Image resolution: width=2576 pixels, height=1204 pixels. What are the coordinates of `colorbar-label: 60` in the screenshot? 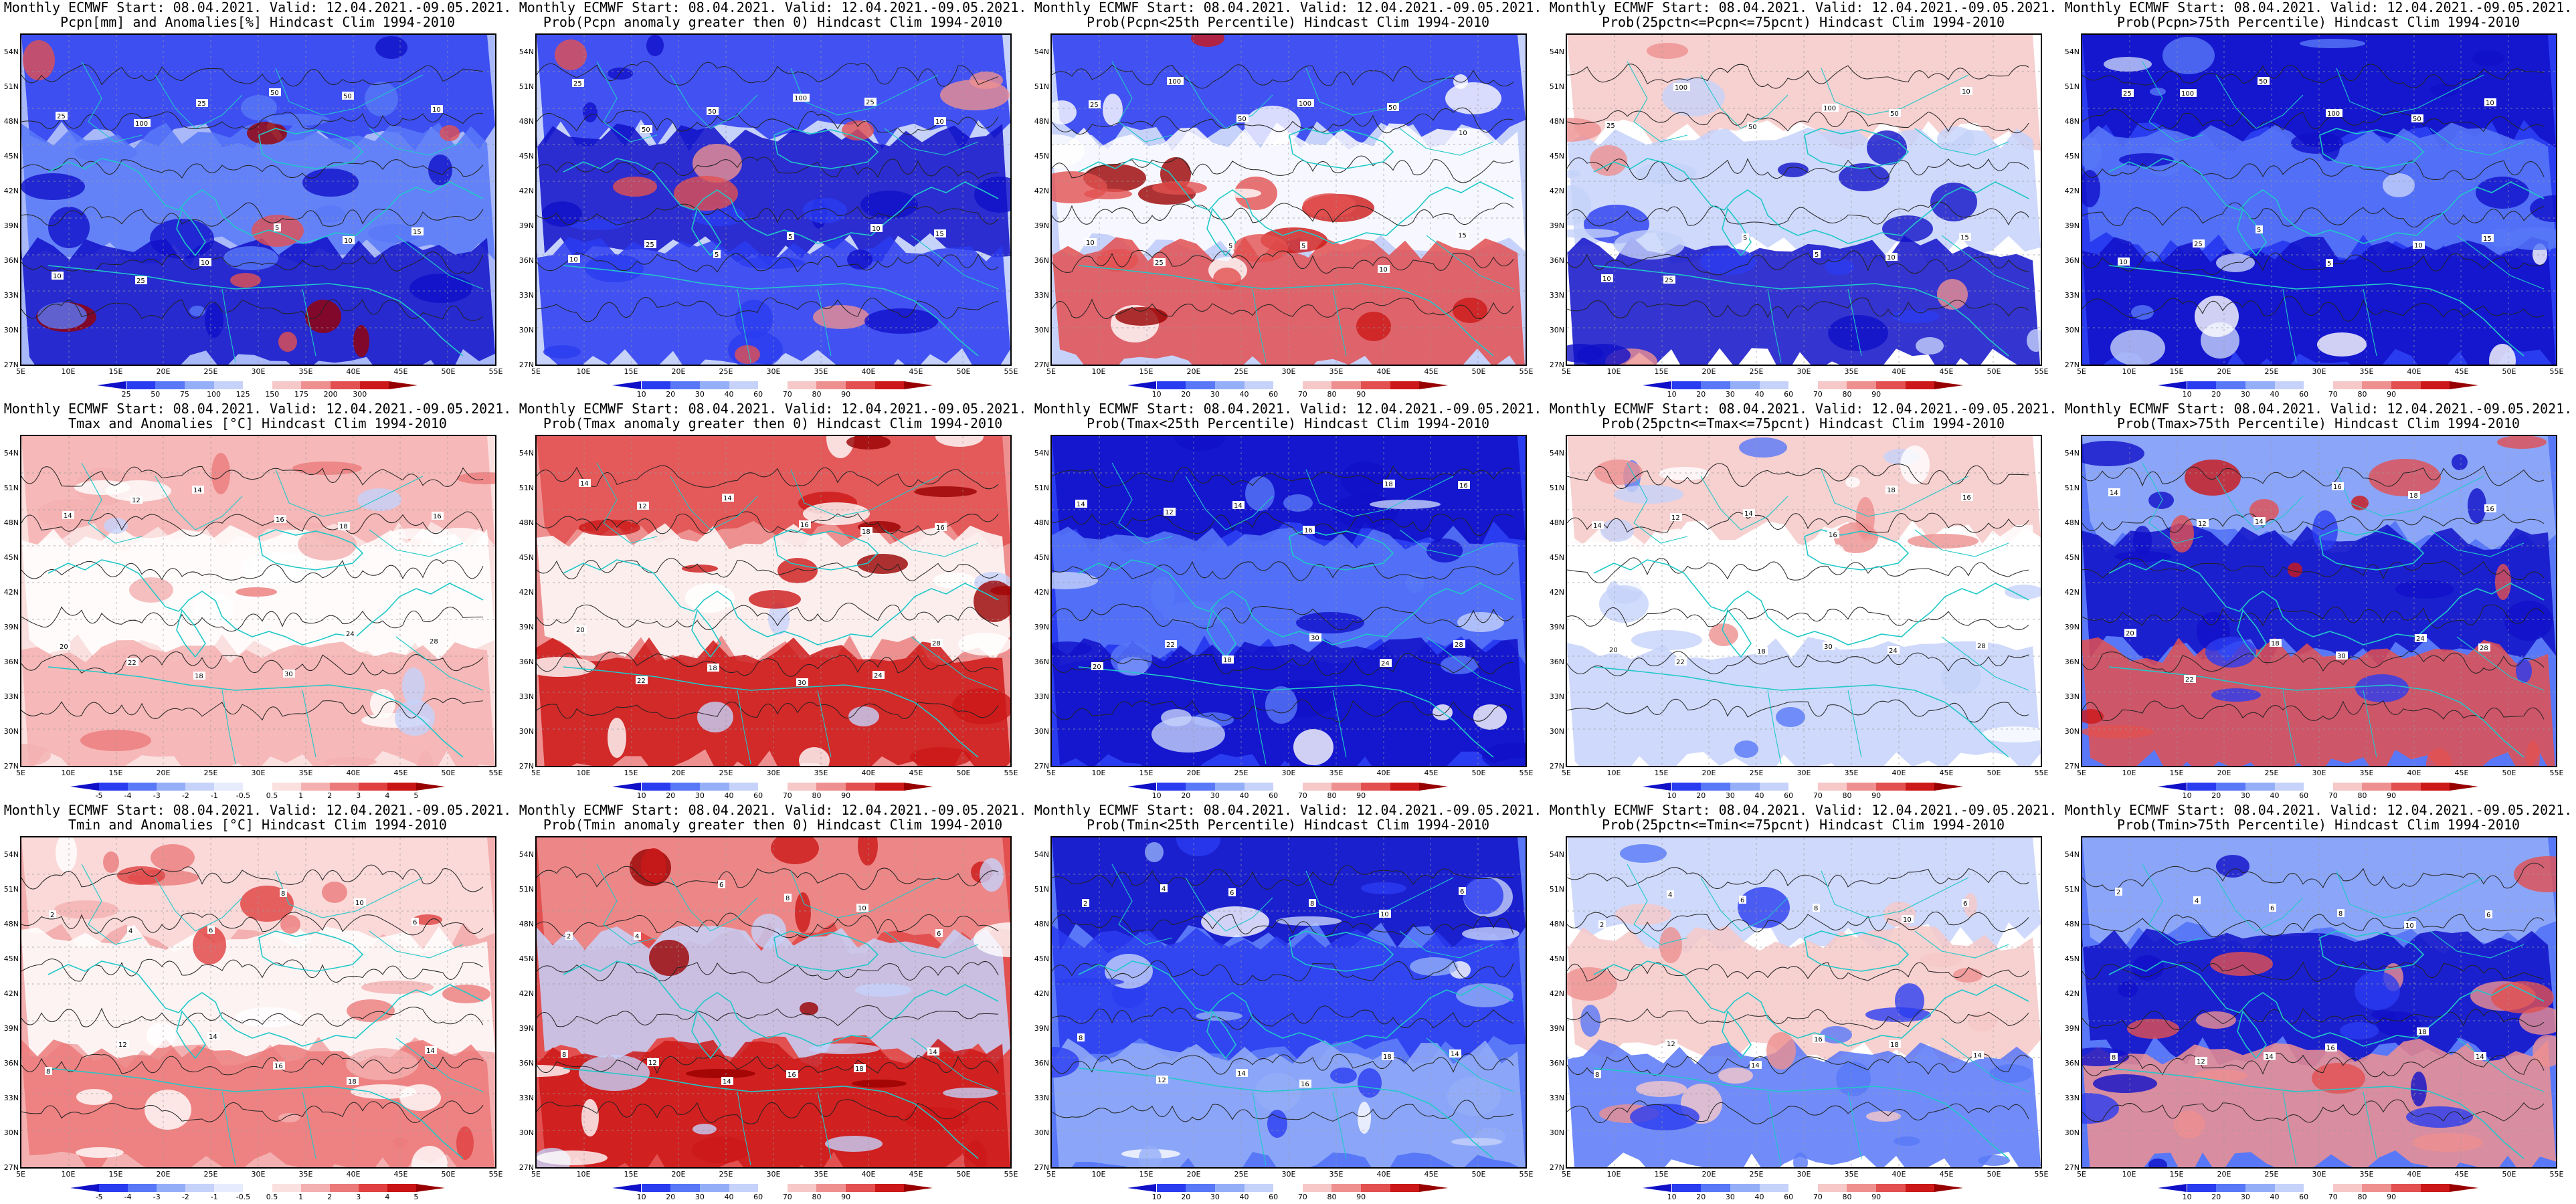 It's located at (1274, 1197).